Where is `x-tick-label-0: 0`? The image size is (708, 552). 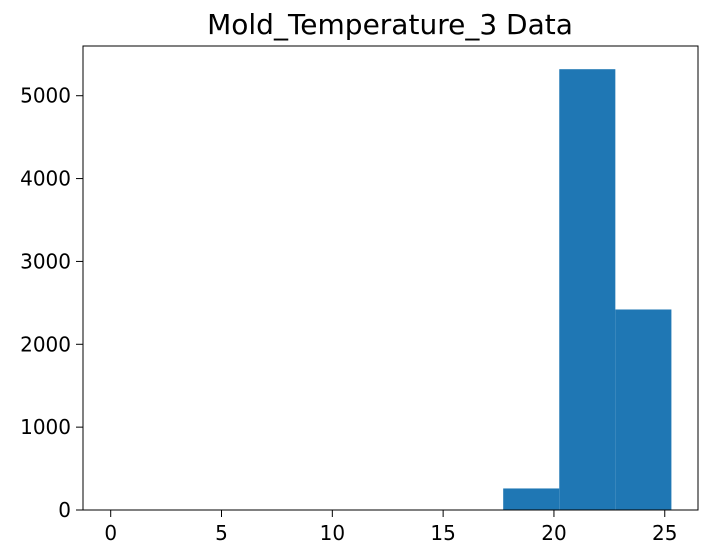 x-tick-label-0: 0 is located at coordinates (110, 533).